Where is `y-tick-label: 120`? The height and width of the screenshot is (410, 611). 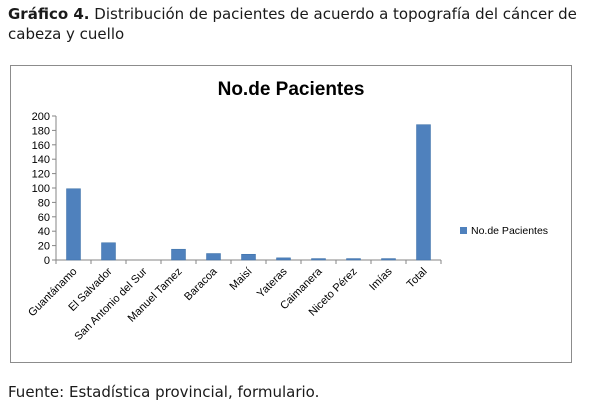
y-tick-label: 120 is located at coordinates (41, 175).